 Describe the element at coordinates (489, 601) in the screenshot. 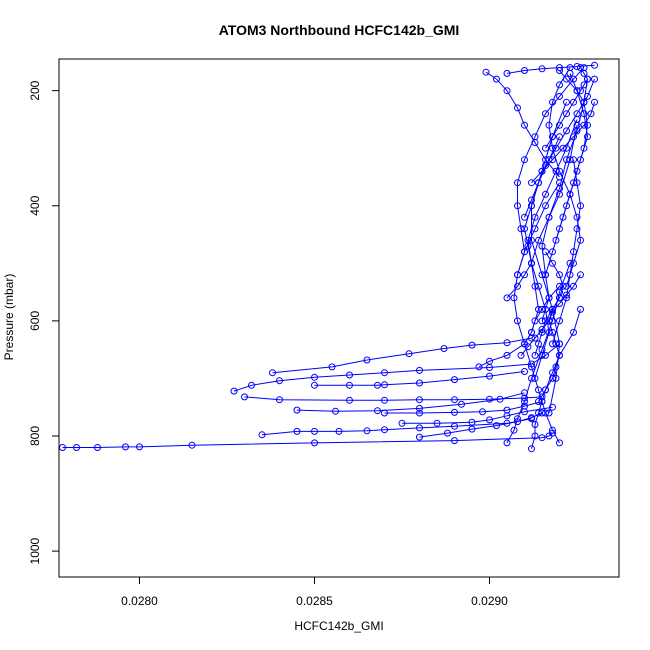

I see `x-tick-label: 0.0290` at that location.